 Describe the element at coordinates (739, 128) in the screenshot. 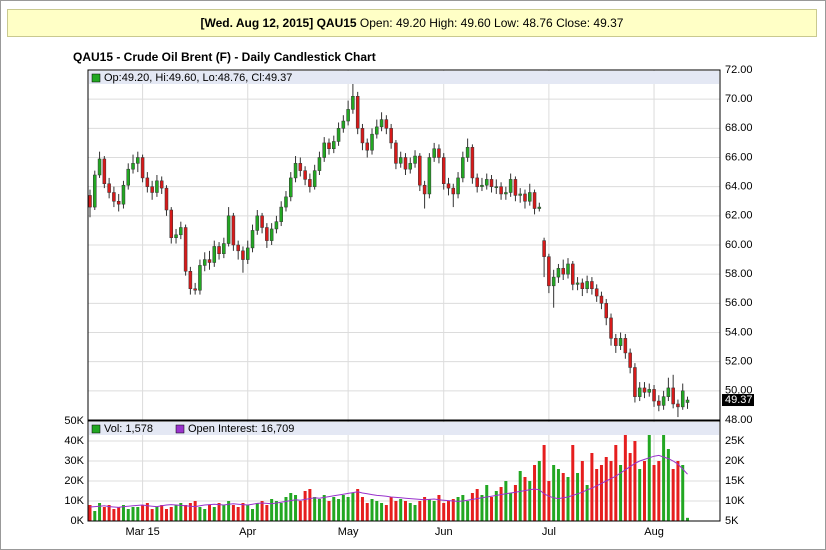

I see `y-tick-label: 68.00` at that location.